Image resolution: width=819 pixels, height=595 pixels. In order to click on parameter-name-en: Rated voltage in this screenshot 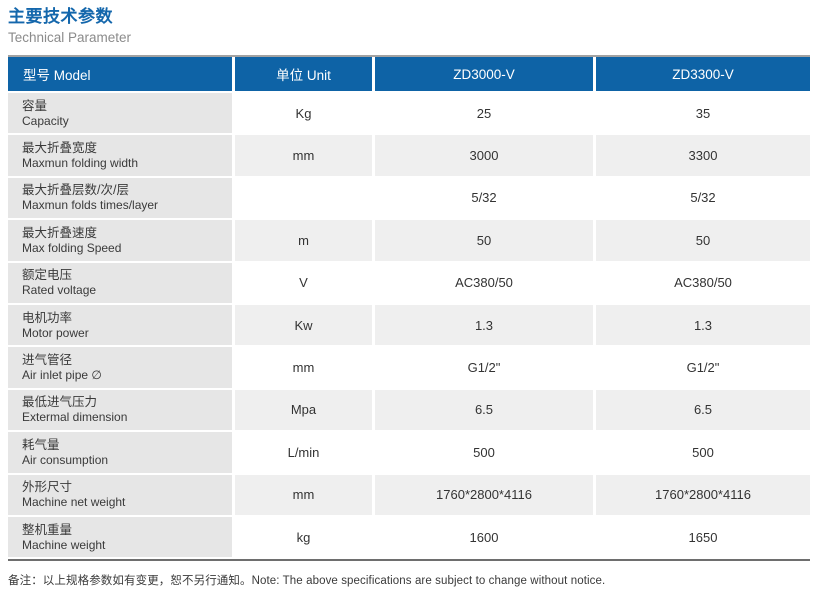, I will do `click(59, 290)`.